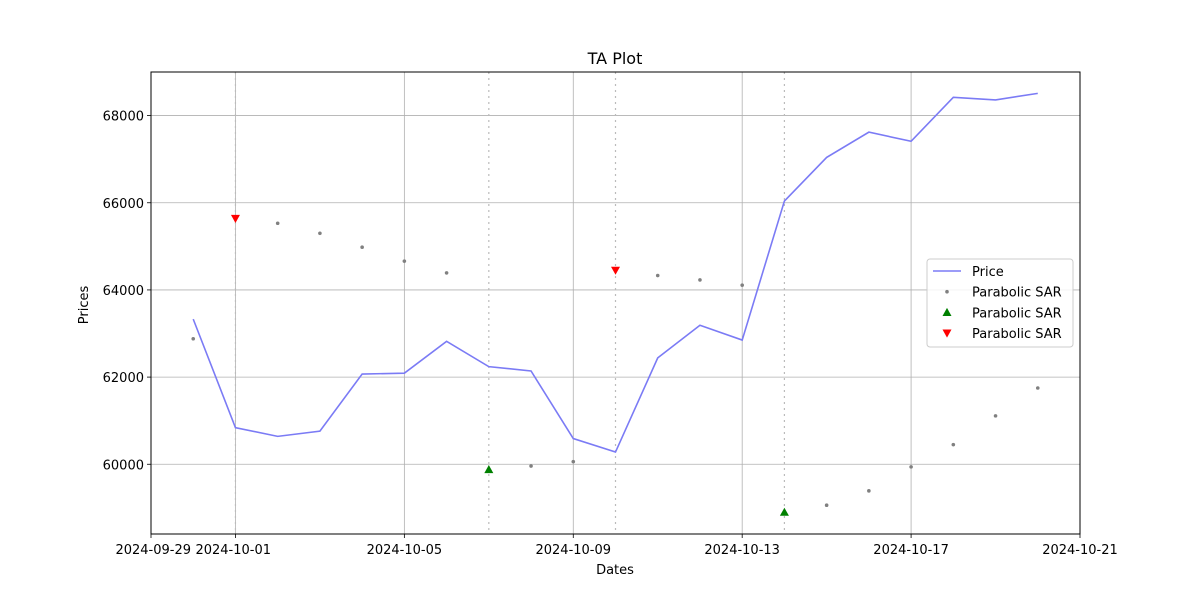 Image resolution: width=1200 pixels, height=600 pixels. What do you see at coordinates (123, 378) in the screenshot?
I see `y-tick-label: 62000` at bounding box center [123, 378].